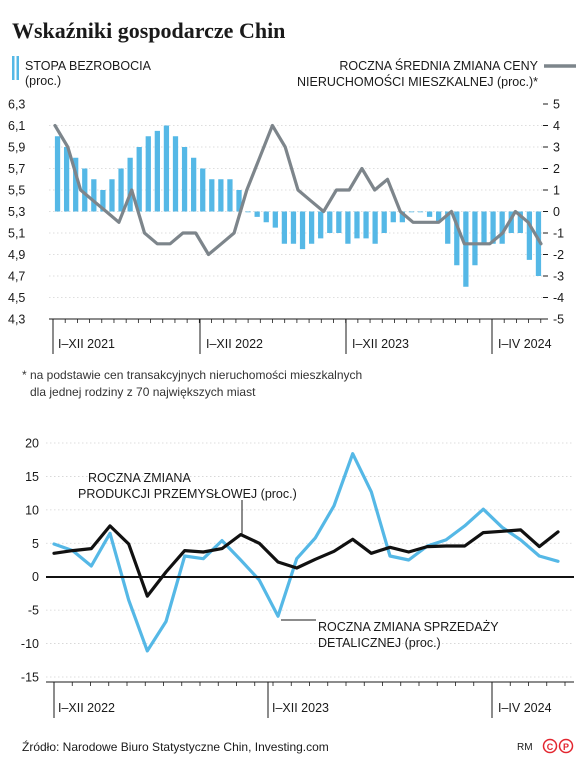  I want to click on bottom-y-tick-label: 20, so click(32, 444).